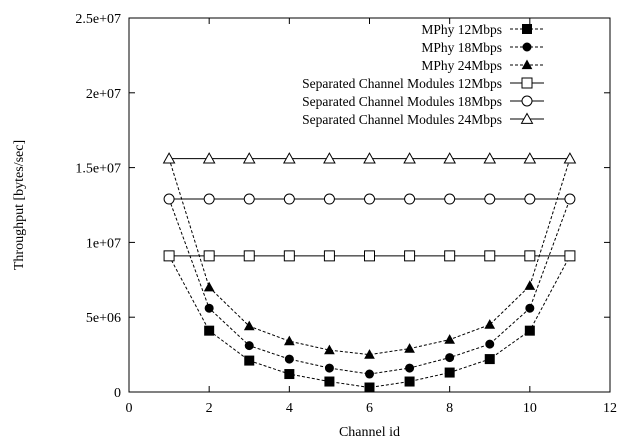 This screenshot has width=622, height=442. I want to click on legend-entry: MPhy 18Mbps, so click(482, 47).